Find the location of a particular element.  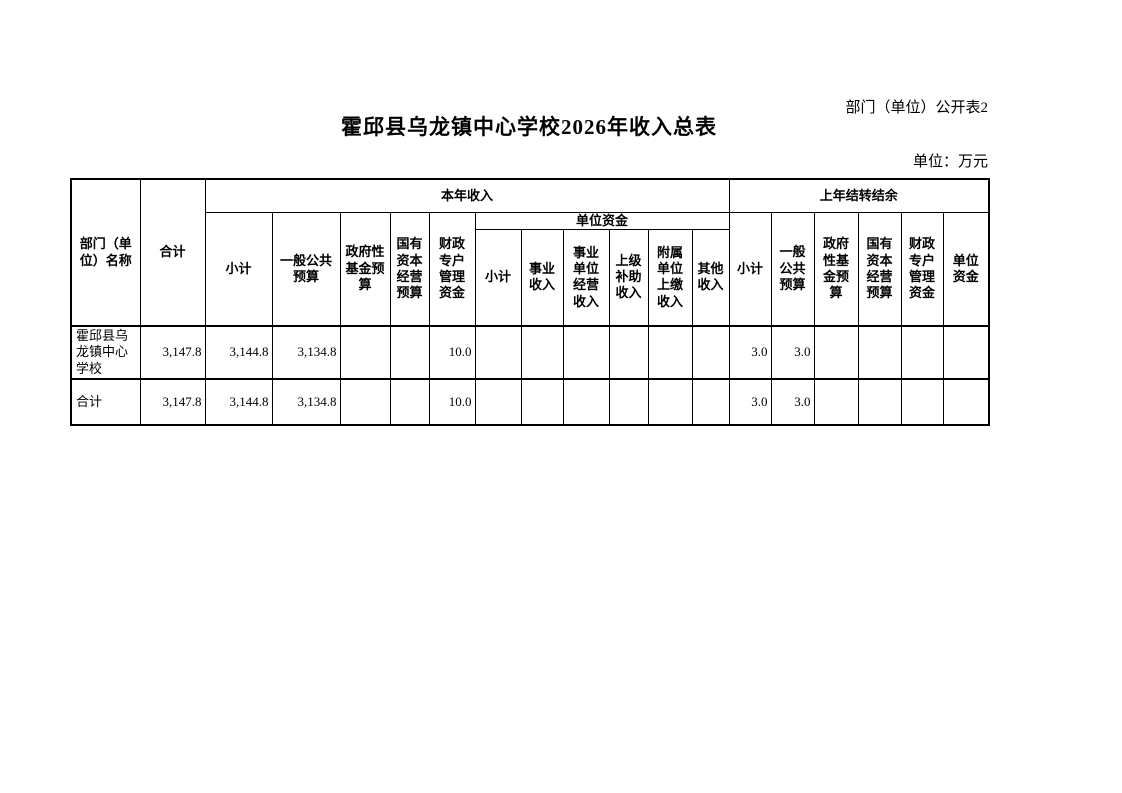

header-current-year-income: 本年收入 is located at coordinates (467, 195).